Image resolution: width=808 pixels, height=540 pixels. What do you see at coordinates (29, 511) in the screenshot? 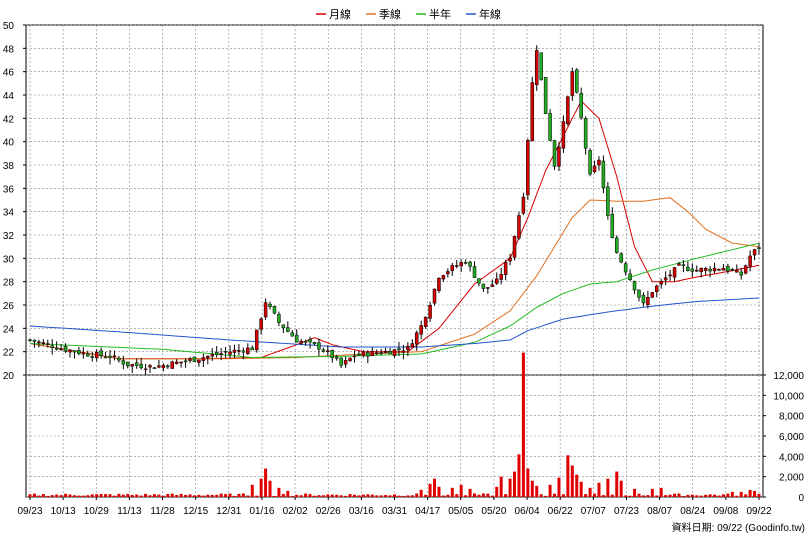
I see `x-tick-label: 09/23` at bounding box center [29, 511].